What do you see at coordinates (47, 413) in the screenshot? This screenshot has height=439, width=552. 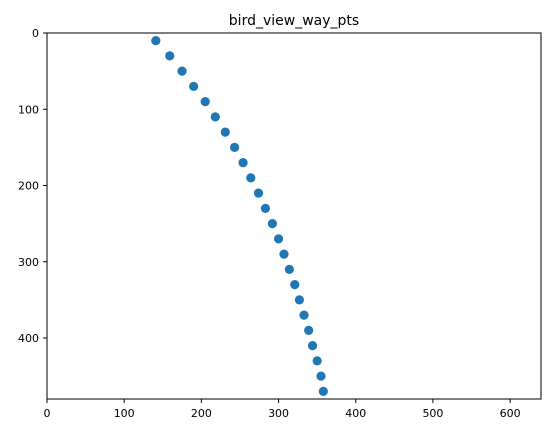 I see `x-tick-label: 0` at bounding box center [47, 413].